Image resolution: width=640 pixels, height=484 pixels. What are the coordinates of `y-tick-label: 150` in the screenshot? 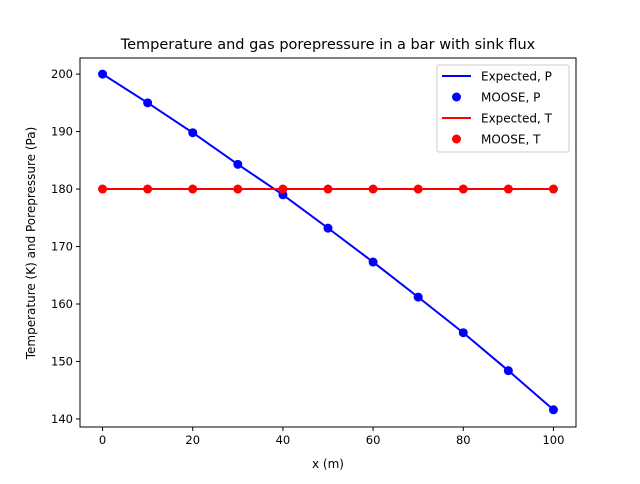 It's located at (62, 361).